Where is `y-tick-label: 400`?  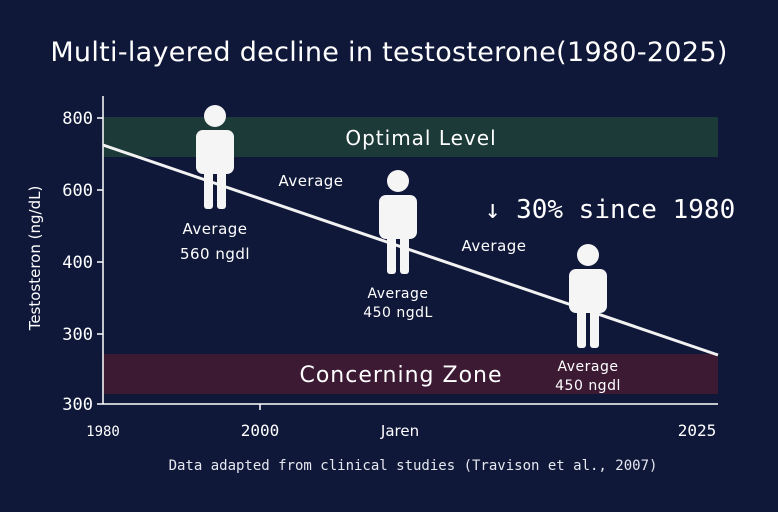
y-tick-label: 400 is located at coordinates (77, 263).